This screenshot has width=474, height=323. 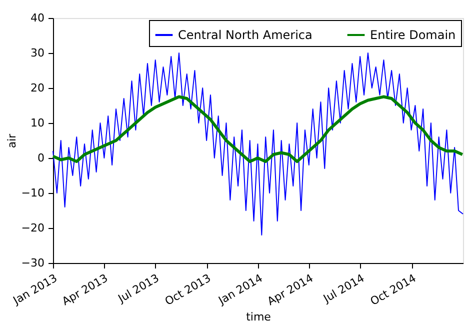 I want to click on y-tick-label: −30, so click(x=32, y=263).